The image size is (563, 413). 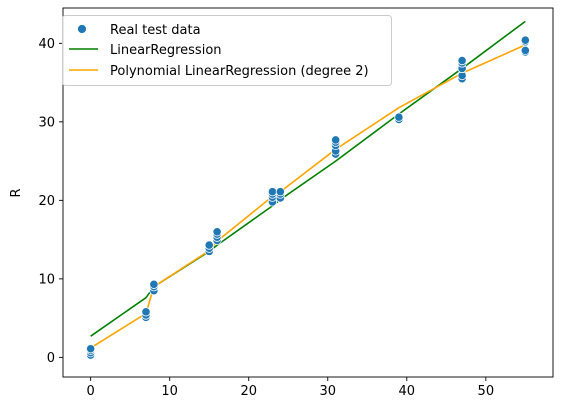 I want to click on y-tick-labels: 0 10 20 30 40, so click(x=46, y=201).